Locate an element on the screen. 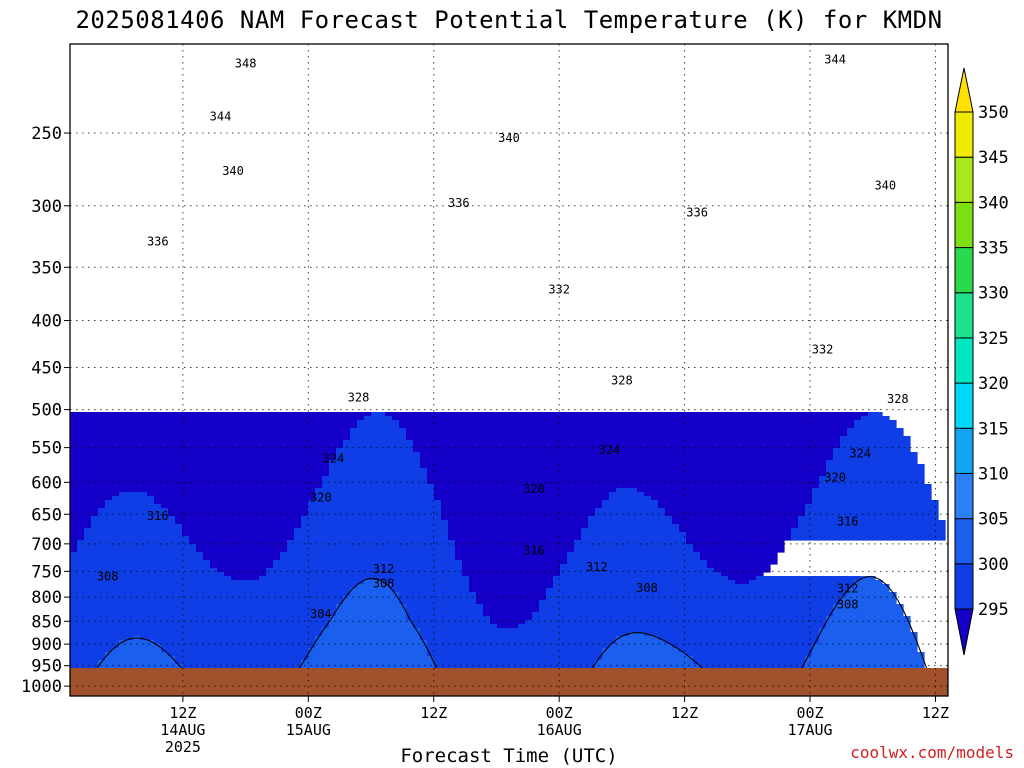 This screenshot has height=768, width=1024. contour-label: 324 is located at coordinates (334, 458).